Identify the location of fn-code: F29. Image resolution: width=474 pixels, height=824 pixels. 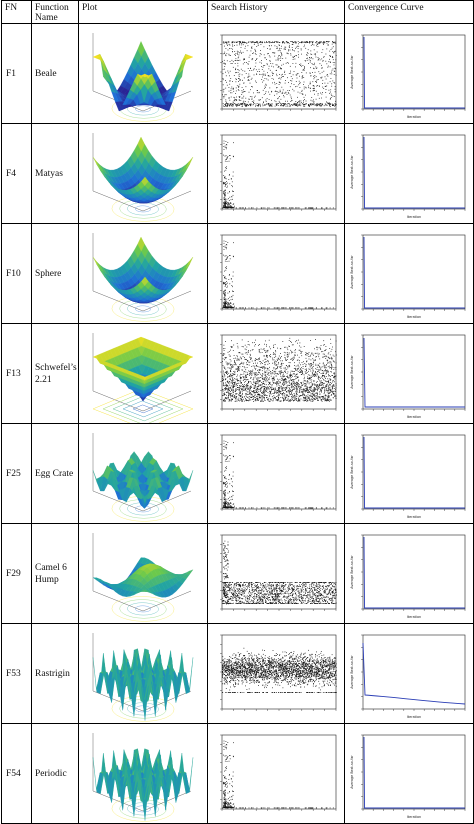
(17, 574).